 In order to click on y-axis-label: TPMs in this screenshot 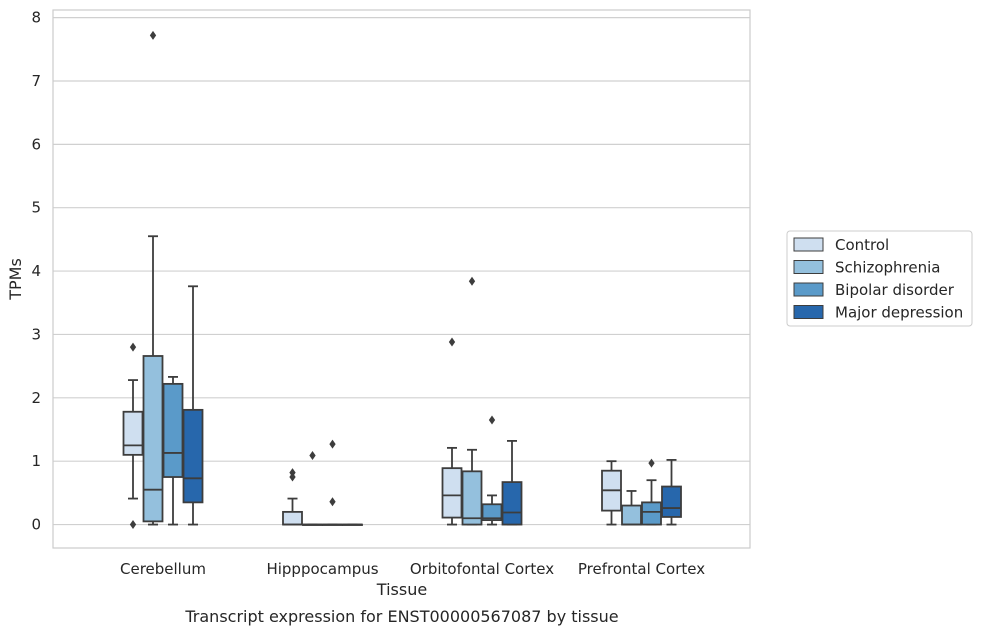, I will do `click(15, 279)`.